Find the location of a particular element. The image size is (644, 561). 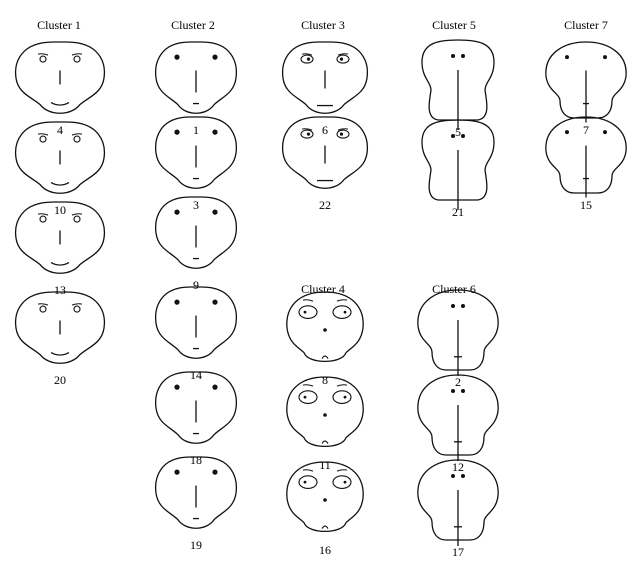

face-number-label: 18 is located at coordinates (196, 460).